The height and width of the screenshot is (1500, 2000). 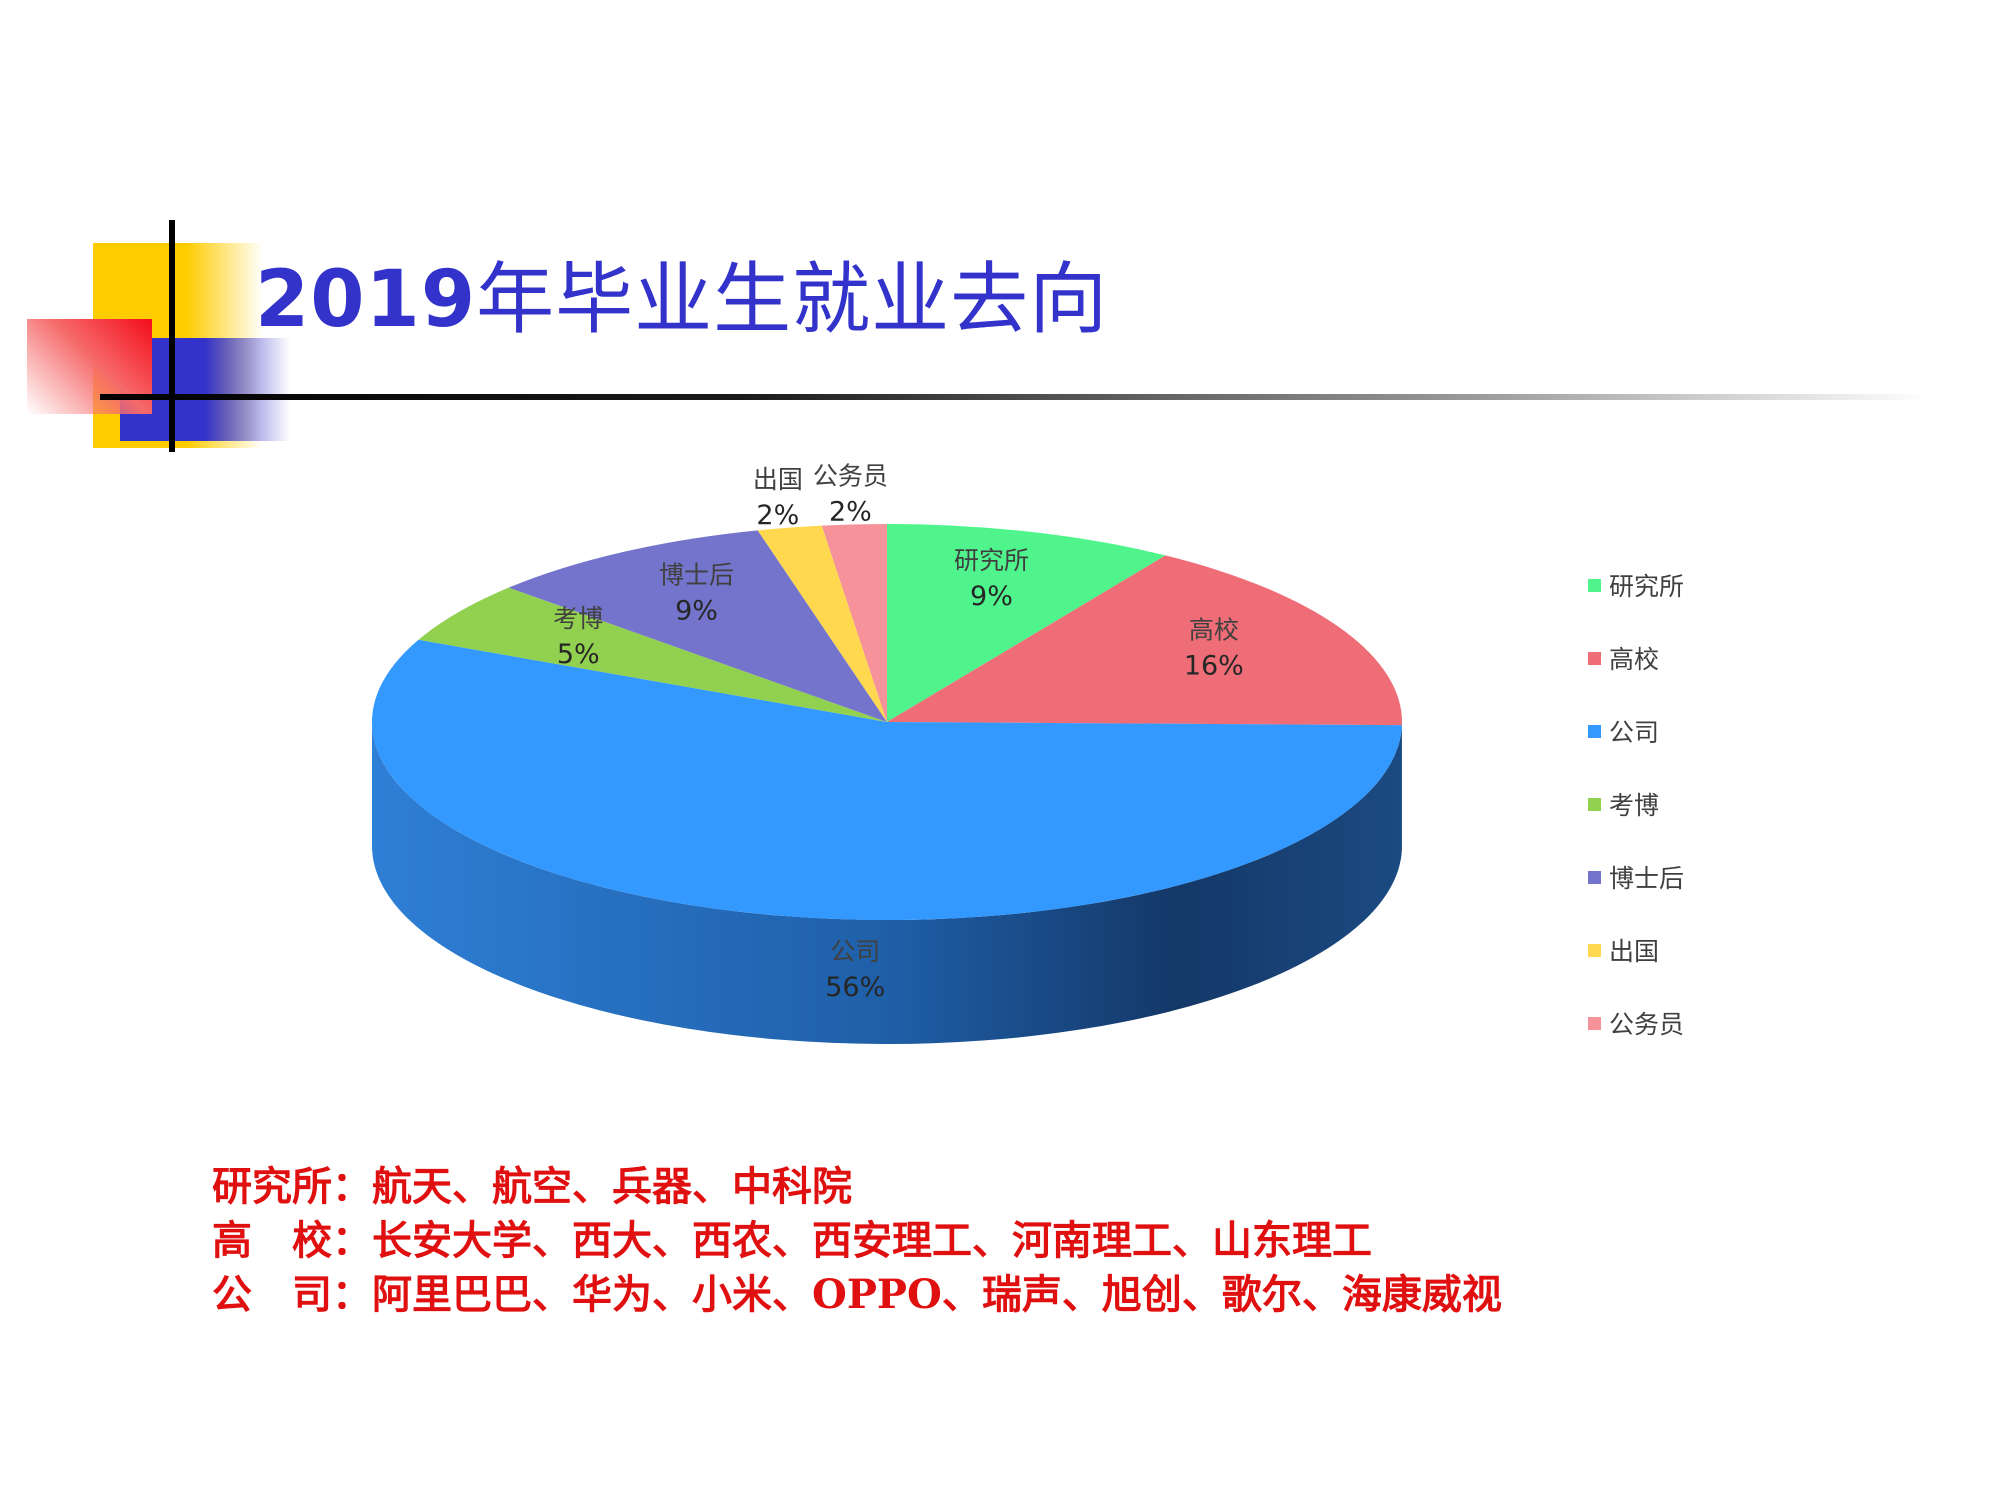 I want to click on pie-label-name-slice-1: 高校, so click(x=1214, y=630).